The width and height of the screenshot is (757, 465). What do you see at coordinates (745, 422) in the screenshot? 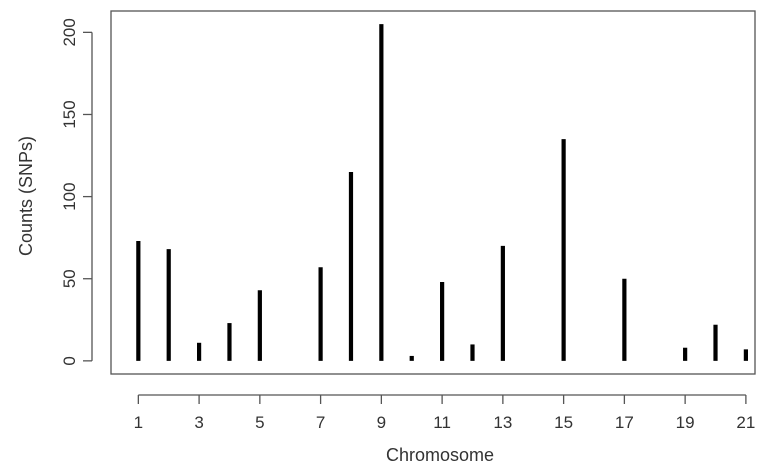
I see `x-tick-label: 21` at bounding box center [745, 422].